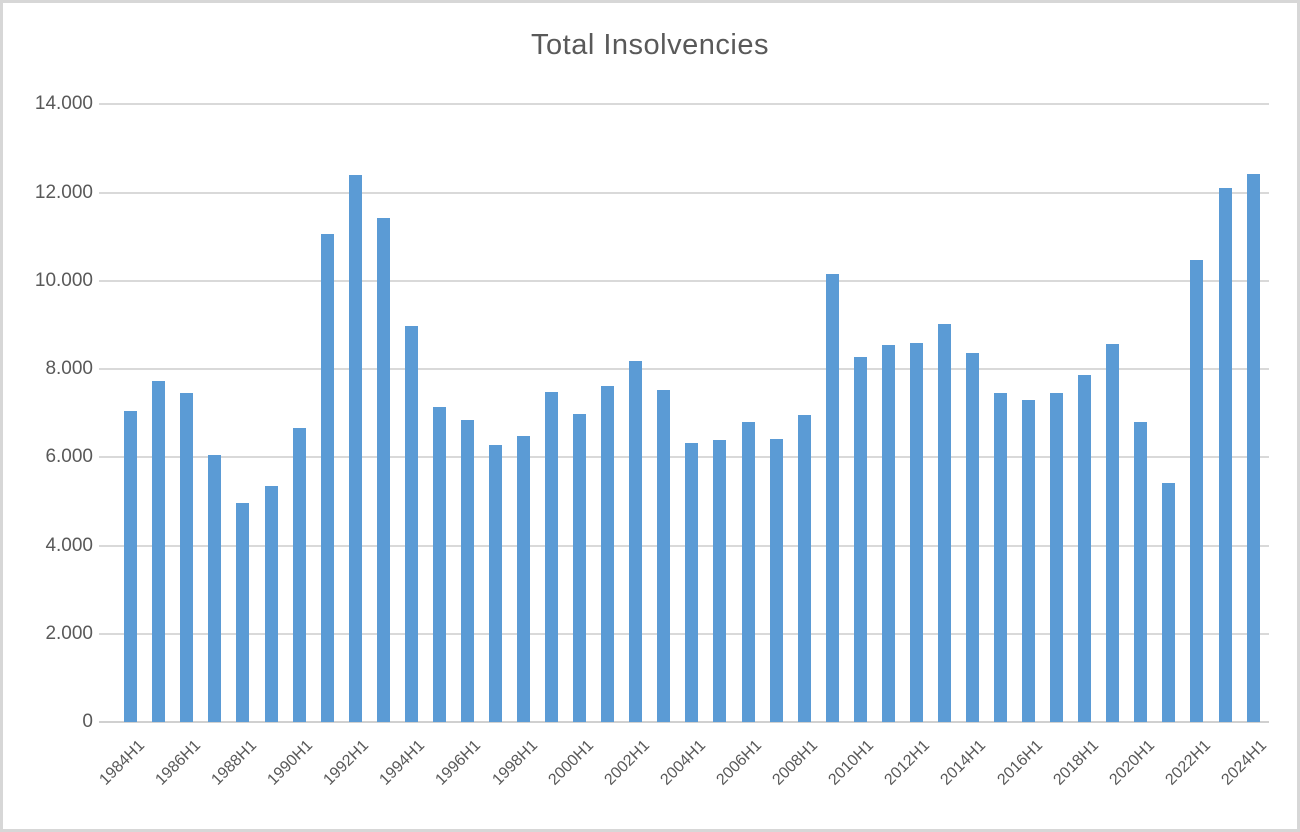 The width and height of the screenshot is (1300, 832). Describe the element at coordinates (1225, 455) in the screenshot. I see `bar-2023H1` at that location.